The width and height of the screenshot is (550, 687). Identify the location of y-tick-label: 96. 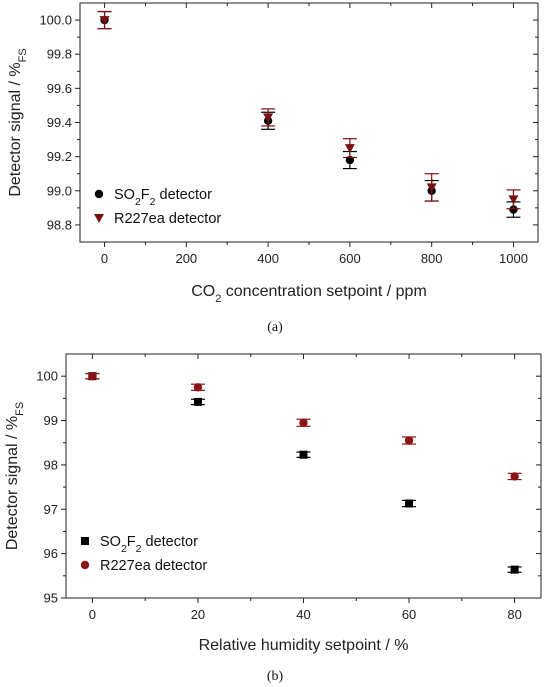
(51, 553).